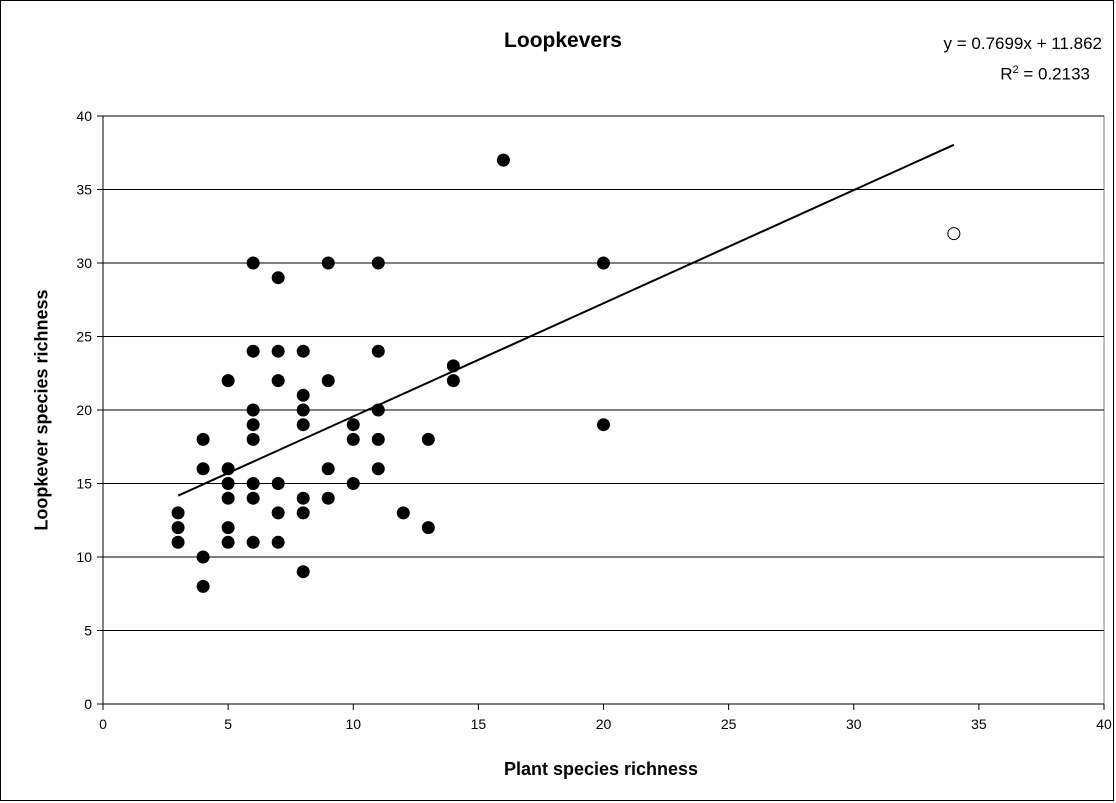 This screenshot has width=1116, height=803. What do you see at coordinates (88, 704) in the screenshot?
I see `y-tick-label: 0` at bounding box center [88, 704].